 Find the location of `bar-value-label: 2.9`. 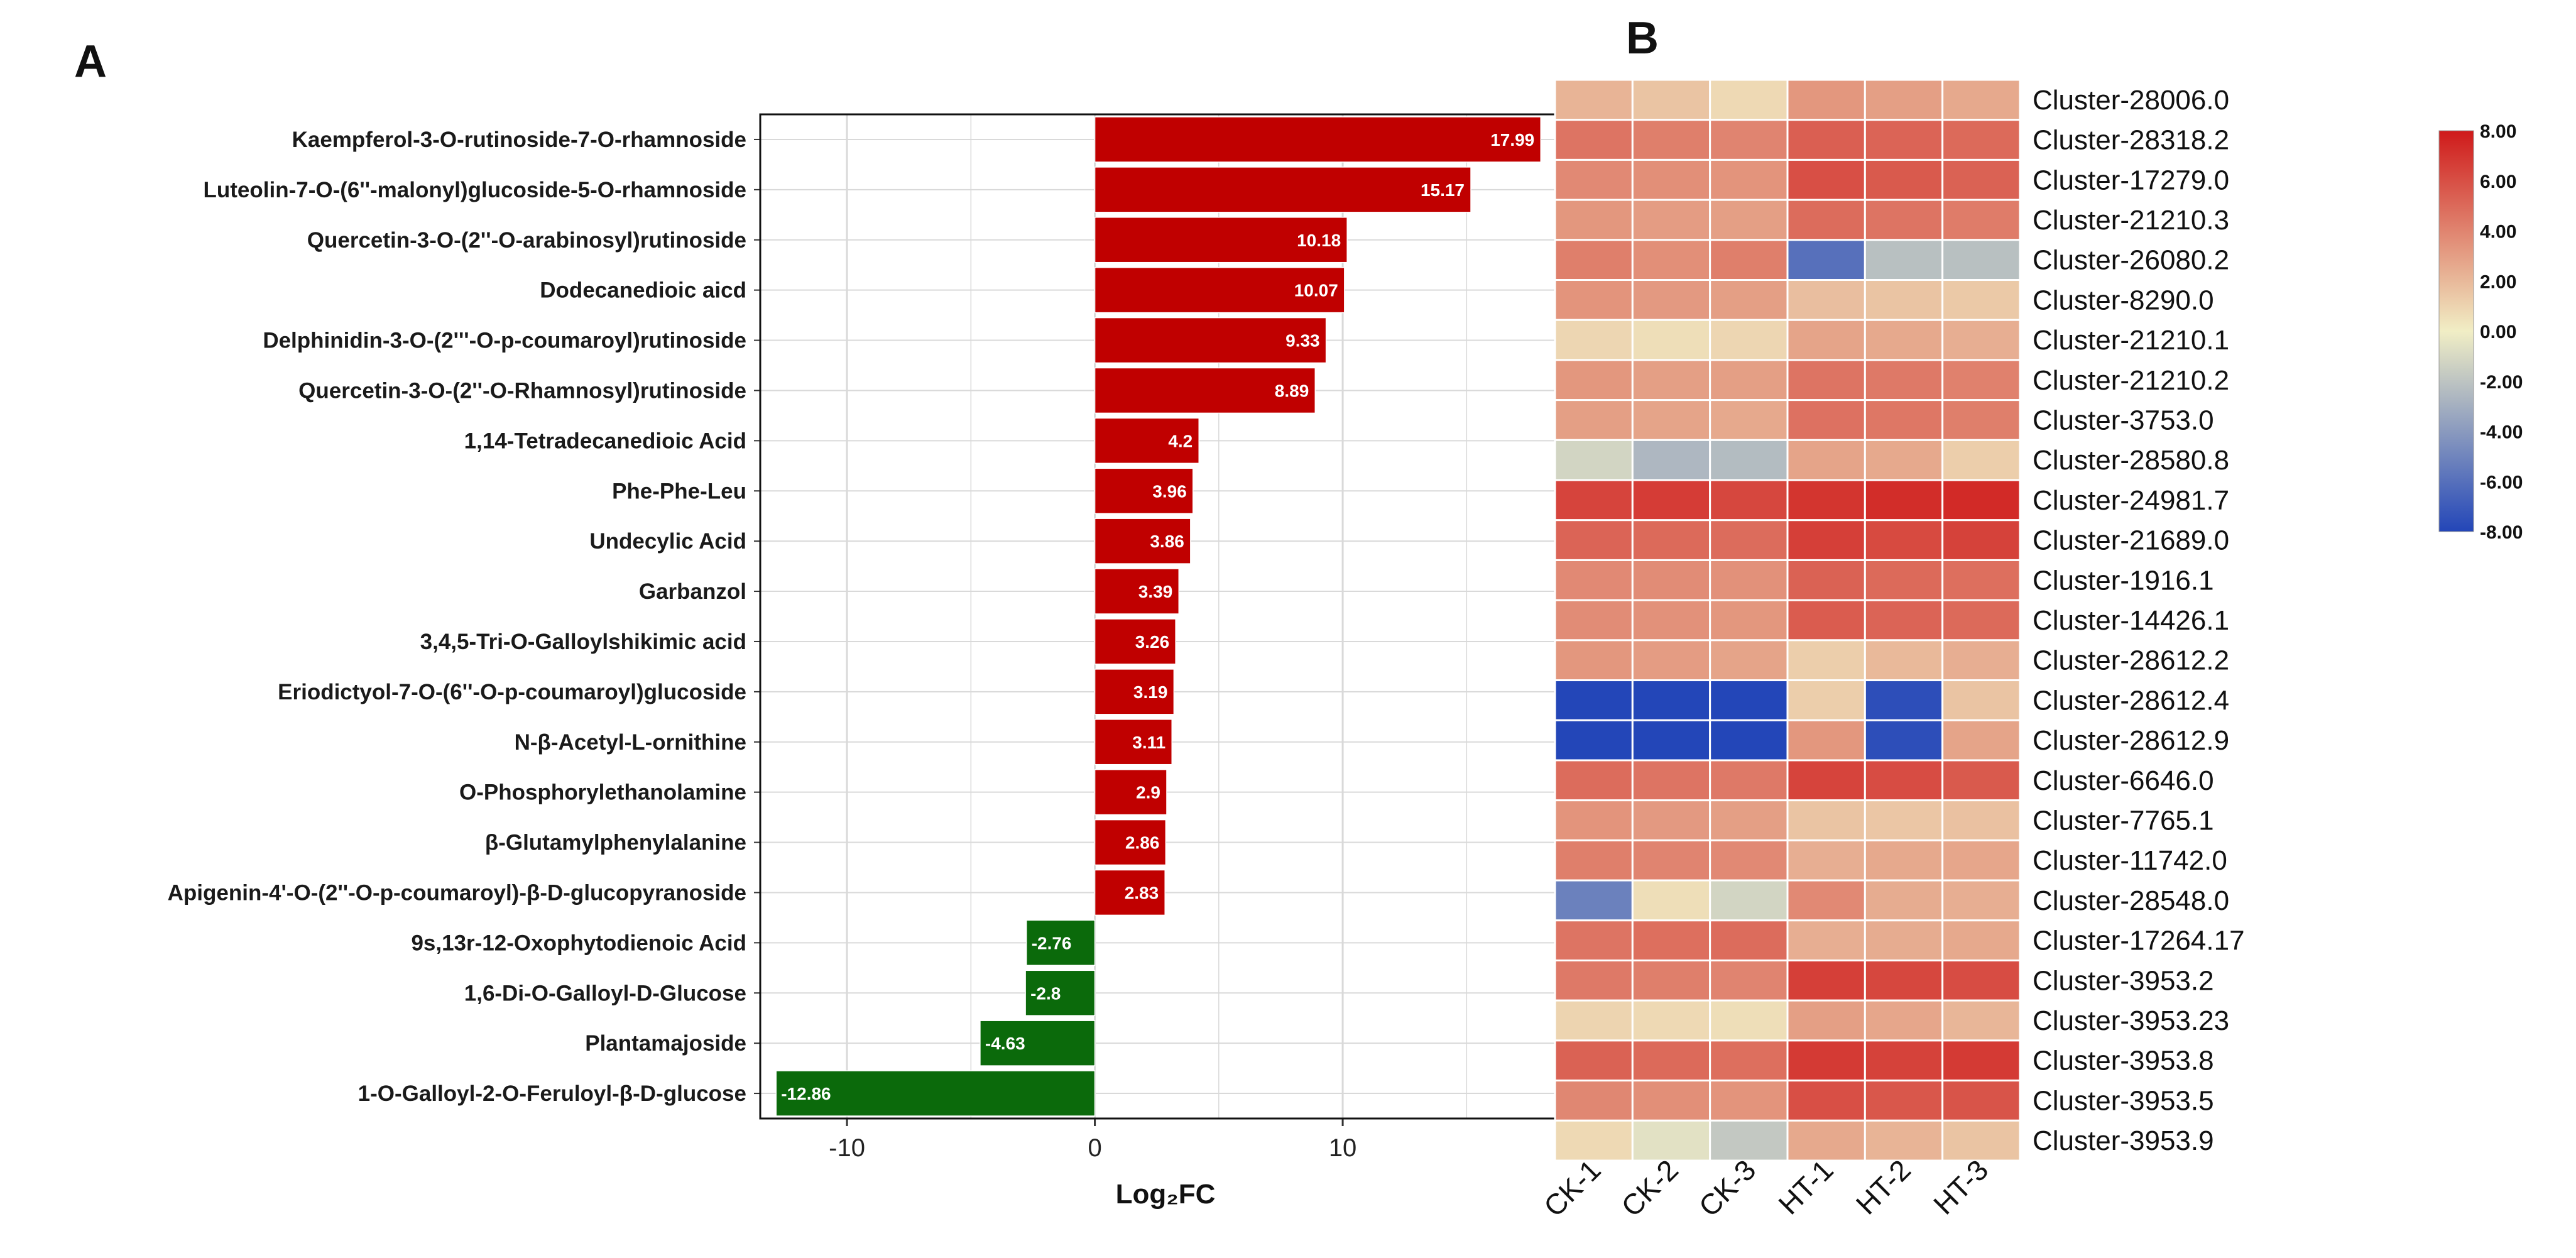

bar-value-label: 2.9 is located at coordinates (1148, 792).